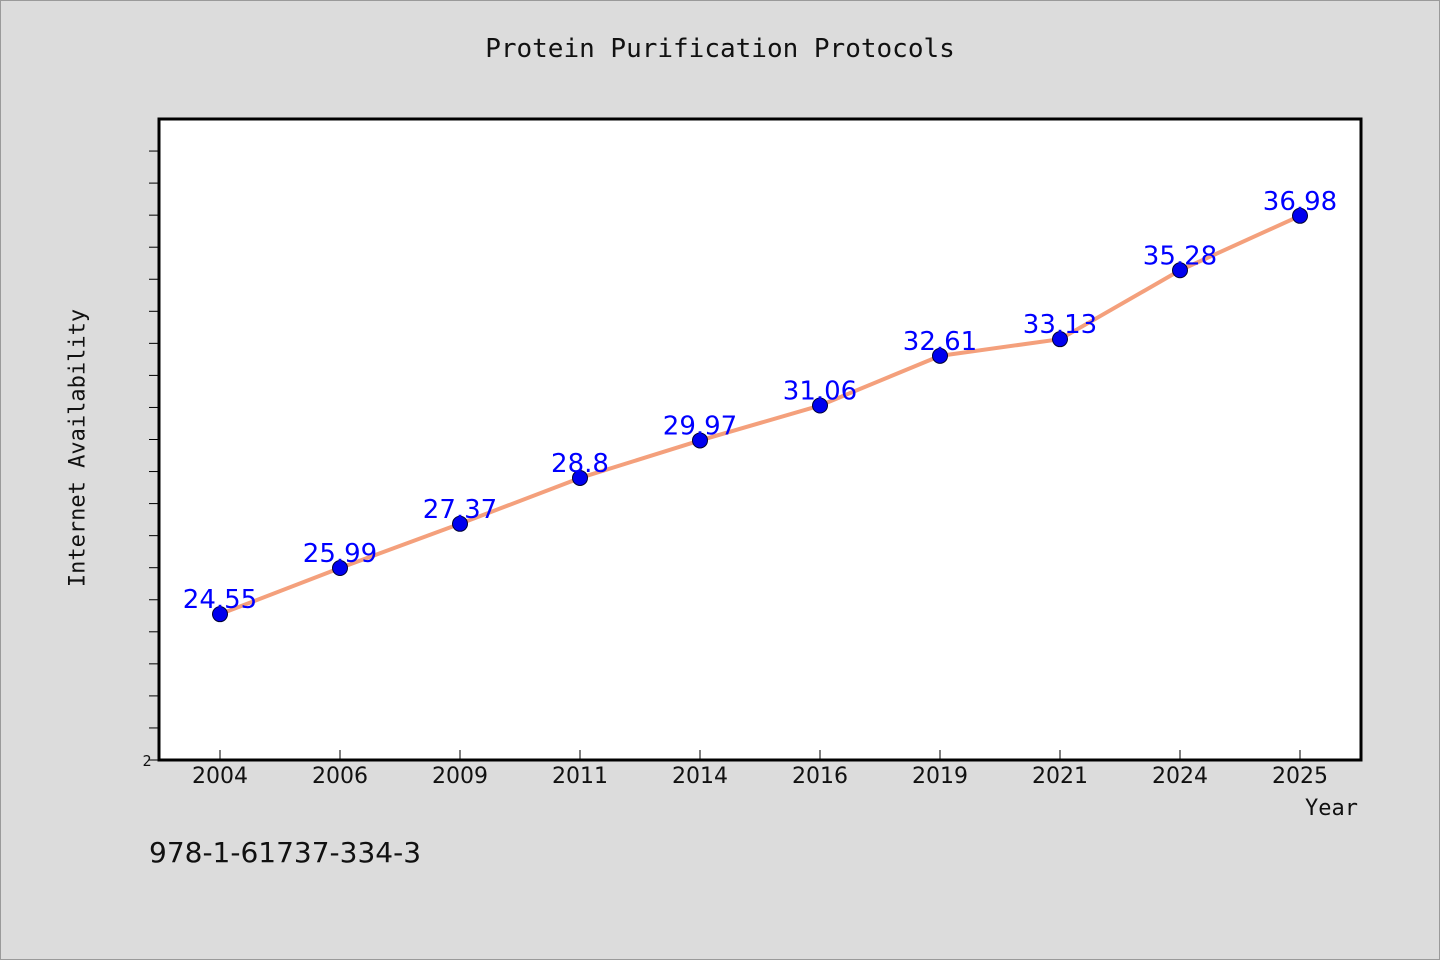 The image size is (1440, 960). I want to click on x-axis-label: Year, so click(1331, 808).